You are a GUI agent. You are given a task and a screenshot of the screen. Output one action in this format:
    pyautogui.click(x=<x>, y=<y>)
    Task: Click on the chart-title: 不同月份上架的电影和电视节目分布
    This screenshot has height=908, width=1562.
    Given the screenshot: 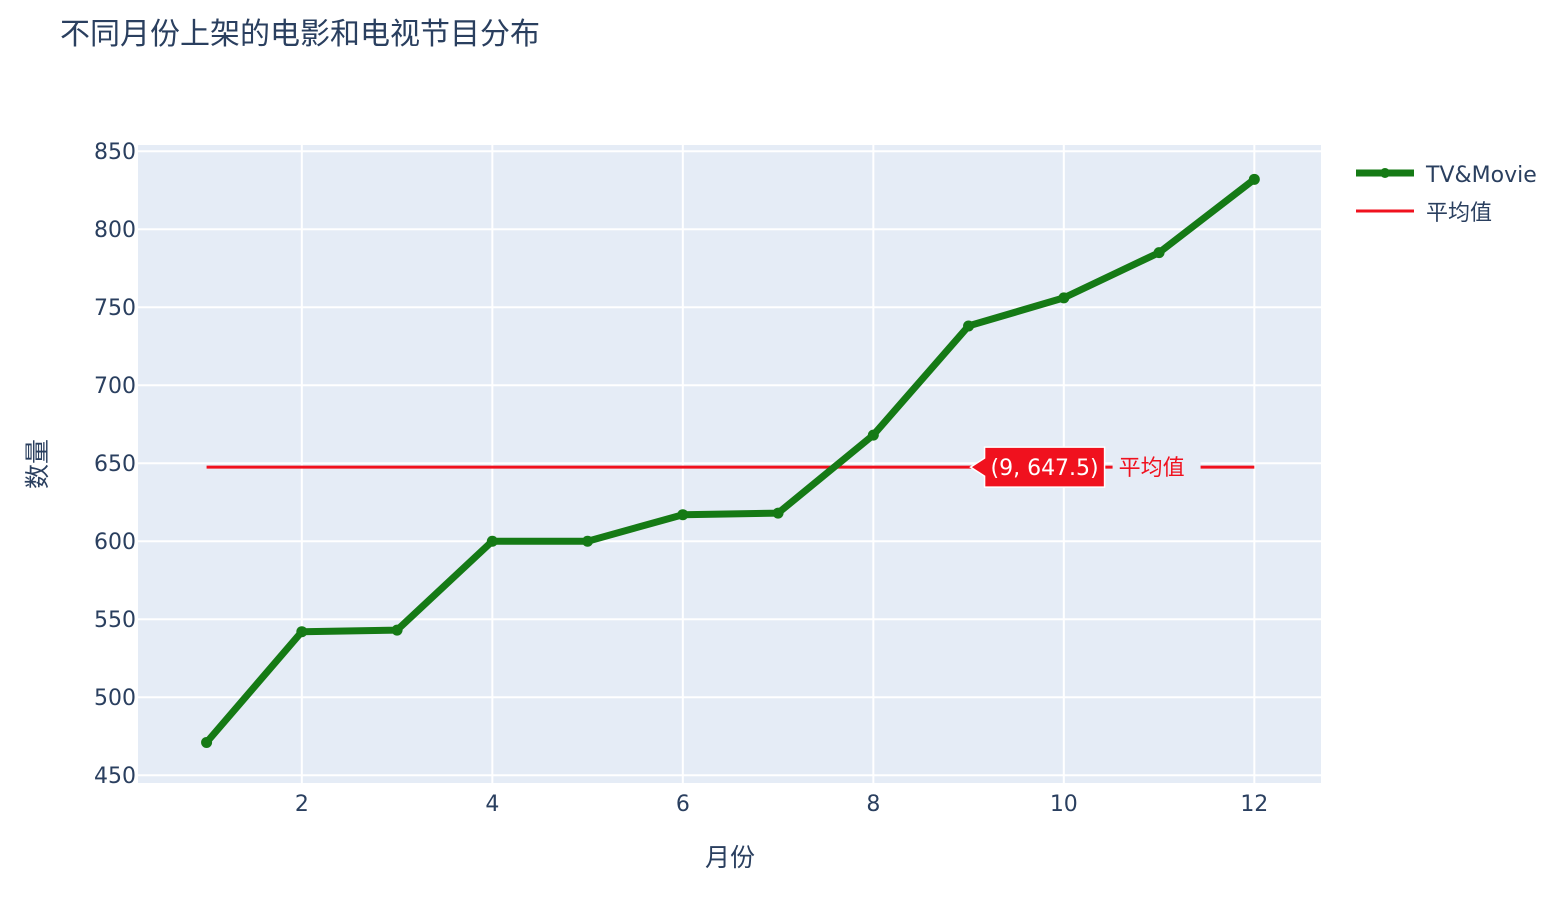 What is the action you would take?
    pyautogui.click(x=300, y=34)
    